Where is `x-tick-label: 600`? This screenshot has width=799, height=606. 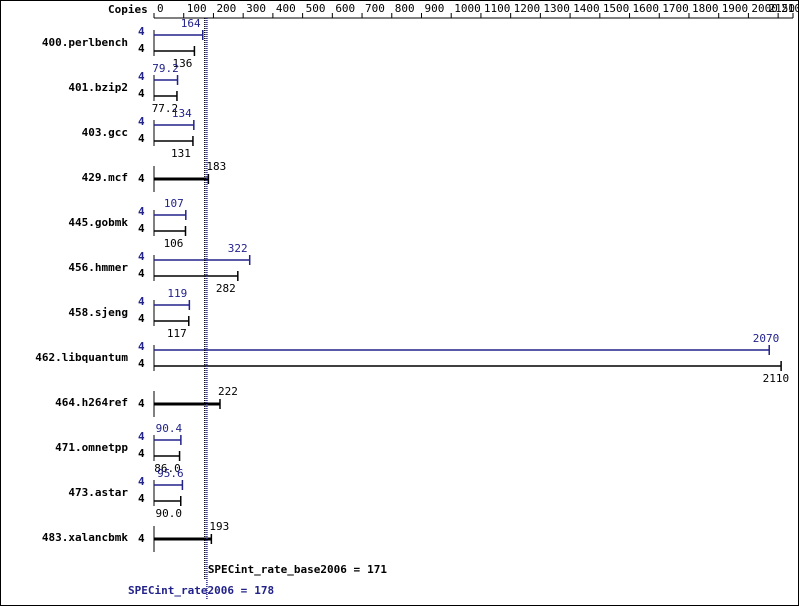
x-tick-label: 600 is located at coordinates (345, 8).